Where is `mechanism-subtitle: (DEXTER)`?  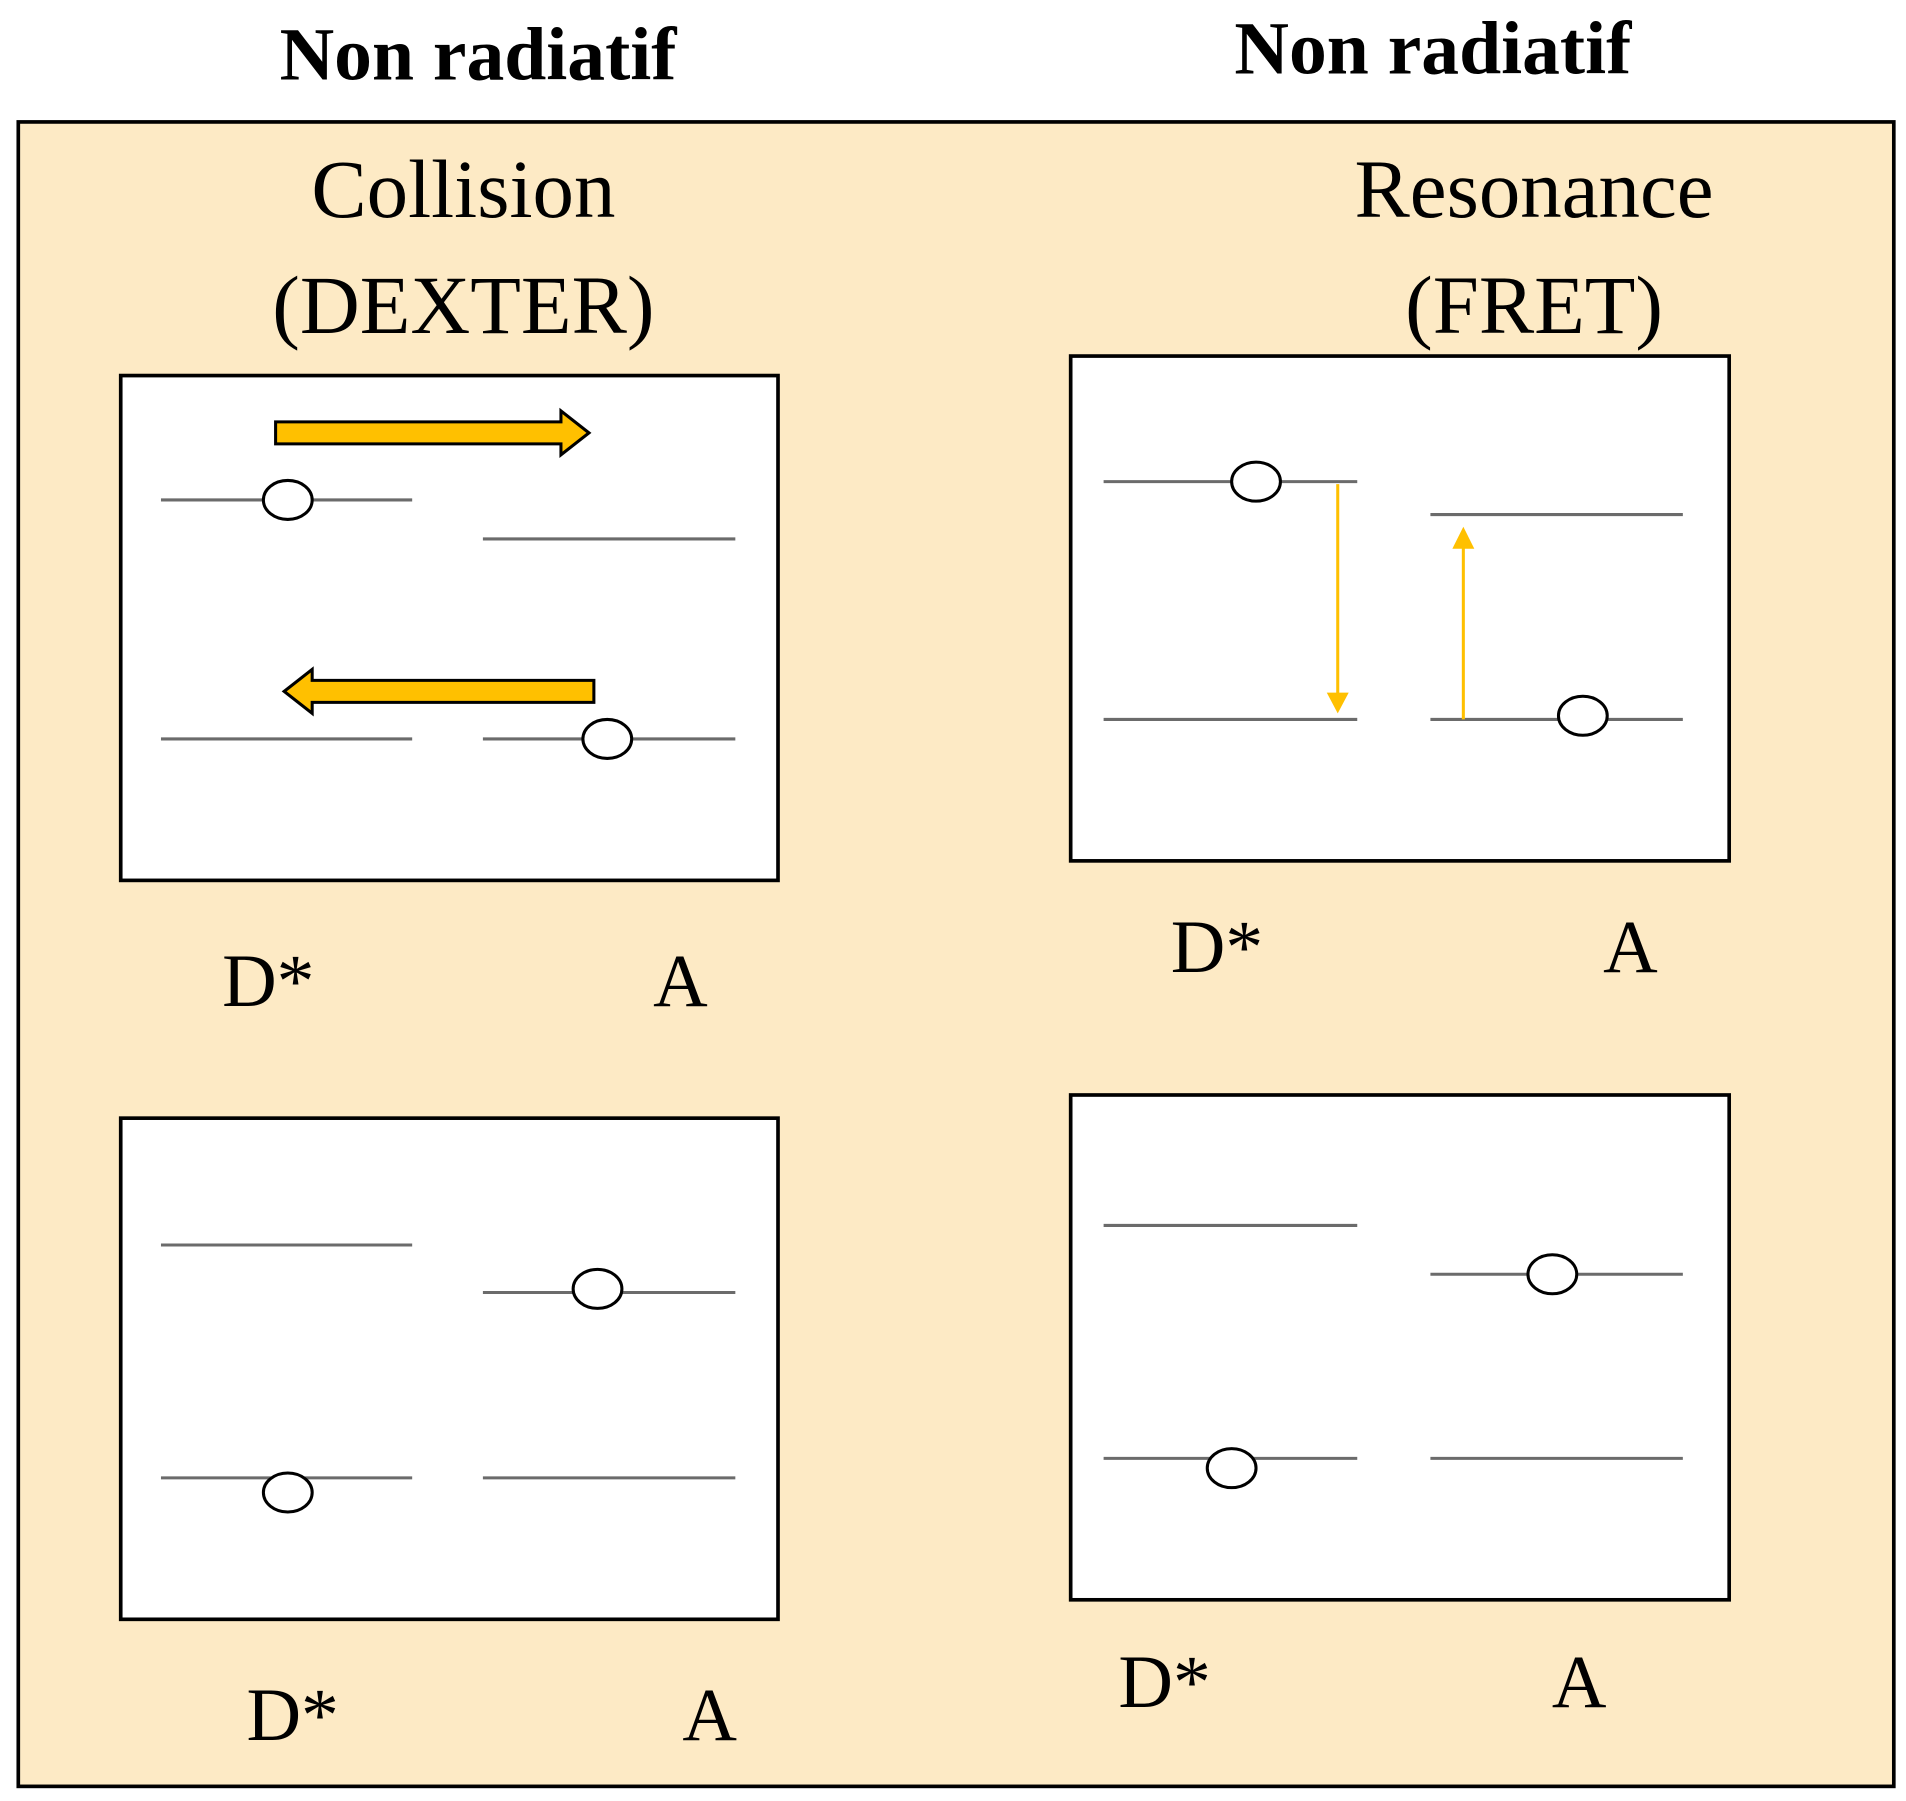
mechanism-subtitle: (DEXTER) is located at coordinates (463, 305).